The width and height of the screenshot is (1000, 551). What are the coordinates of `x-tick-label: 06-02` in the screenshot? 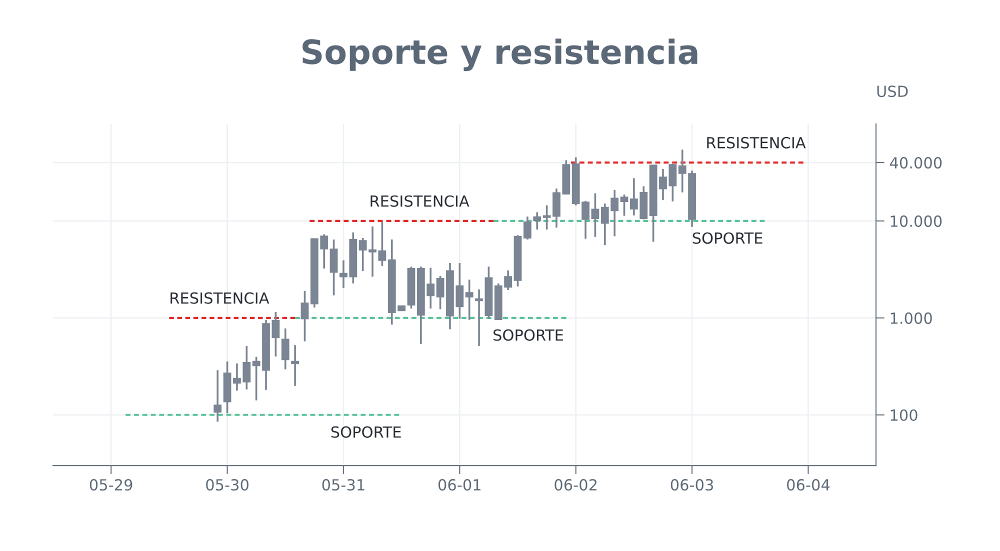 It's located at (575, 485).